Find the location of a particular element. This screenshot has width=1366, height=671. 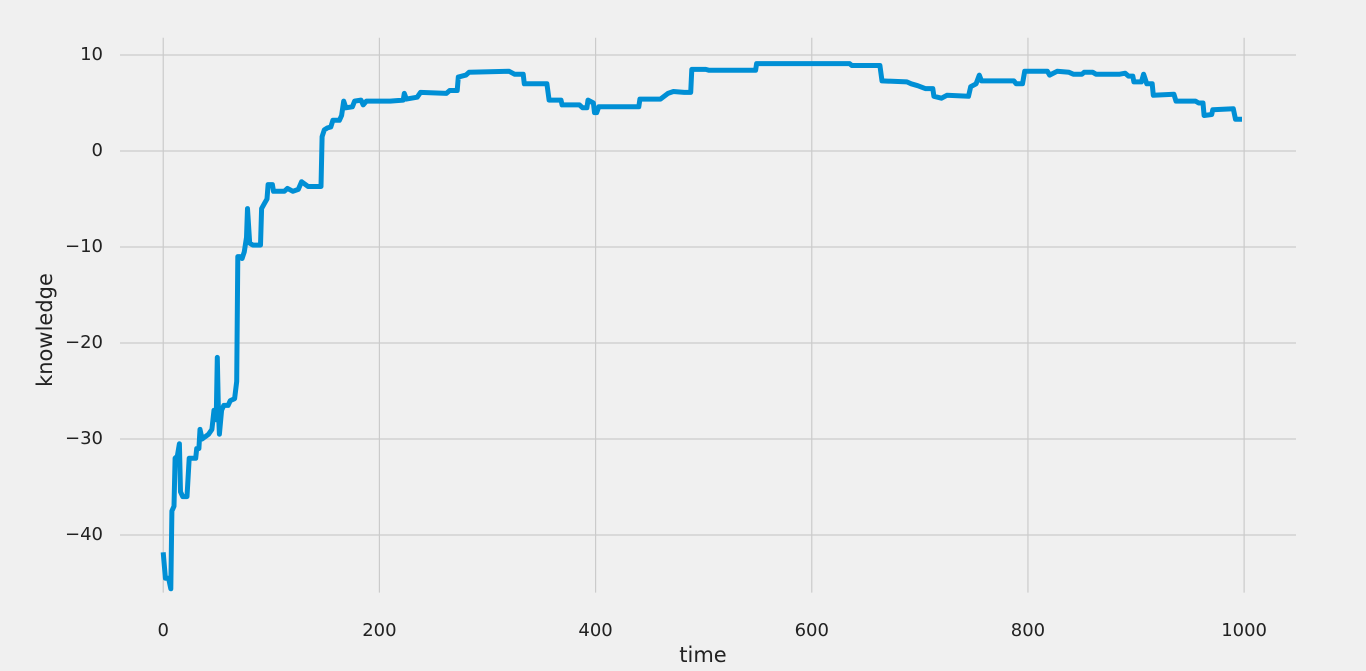

y-tick-label: −40 is located at coordinates (84, 534).